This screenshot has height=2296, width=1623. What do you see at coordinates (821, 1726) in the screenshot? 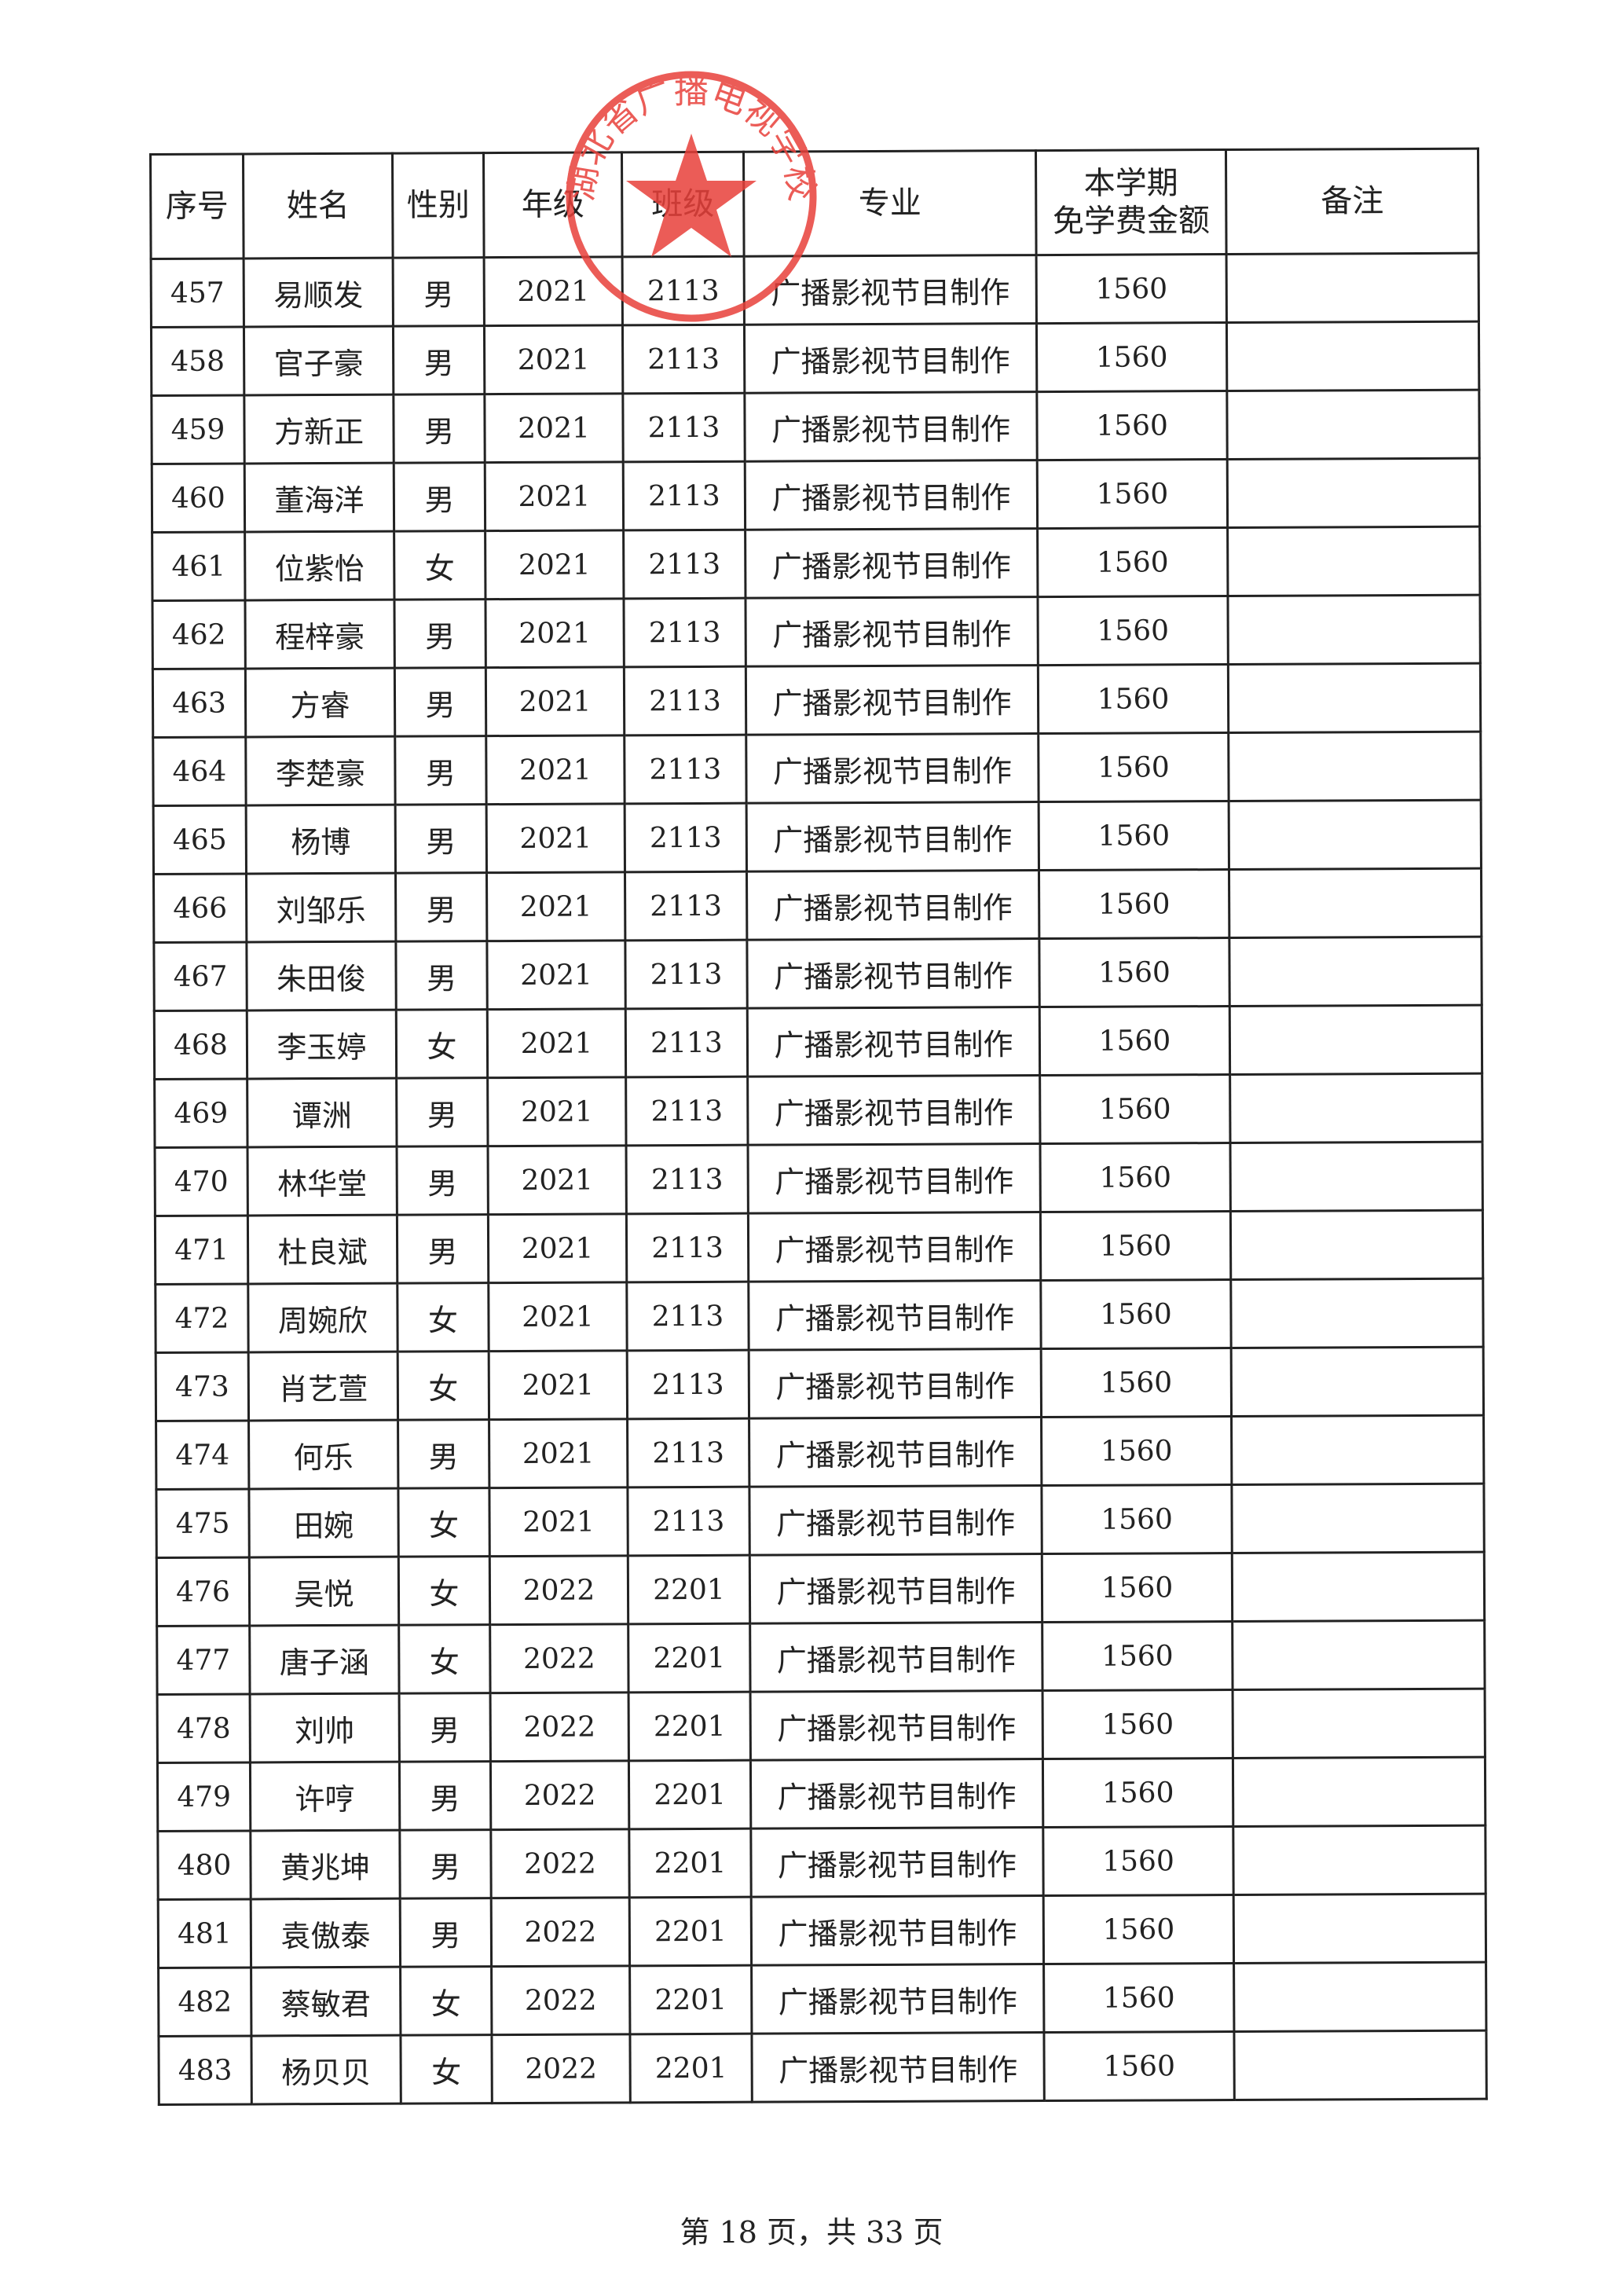
I see `table-row: 478 刘帅男 2022 2201 广播影视节目制作 1560` at bounding box center [821, 1726].